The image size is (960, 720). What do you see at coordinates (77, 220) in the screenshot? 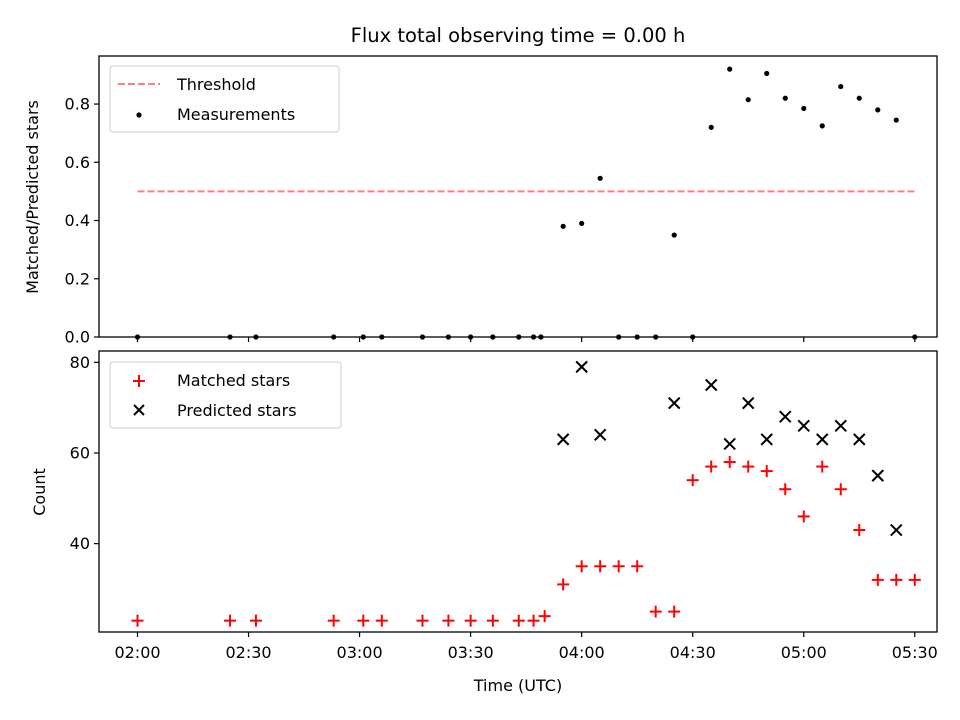
I see `top-y-tick-label: 0.4` at bounding box center [77, 220].